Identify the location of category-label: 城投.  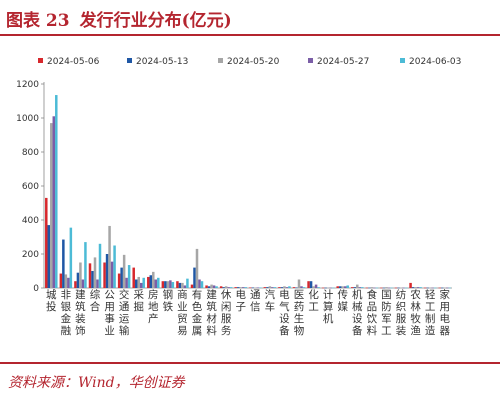
(51, 301).